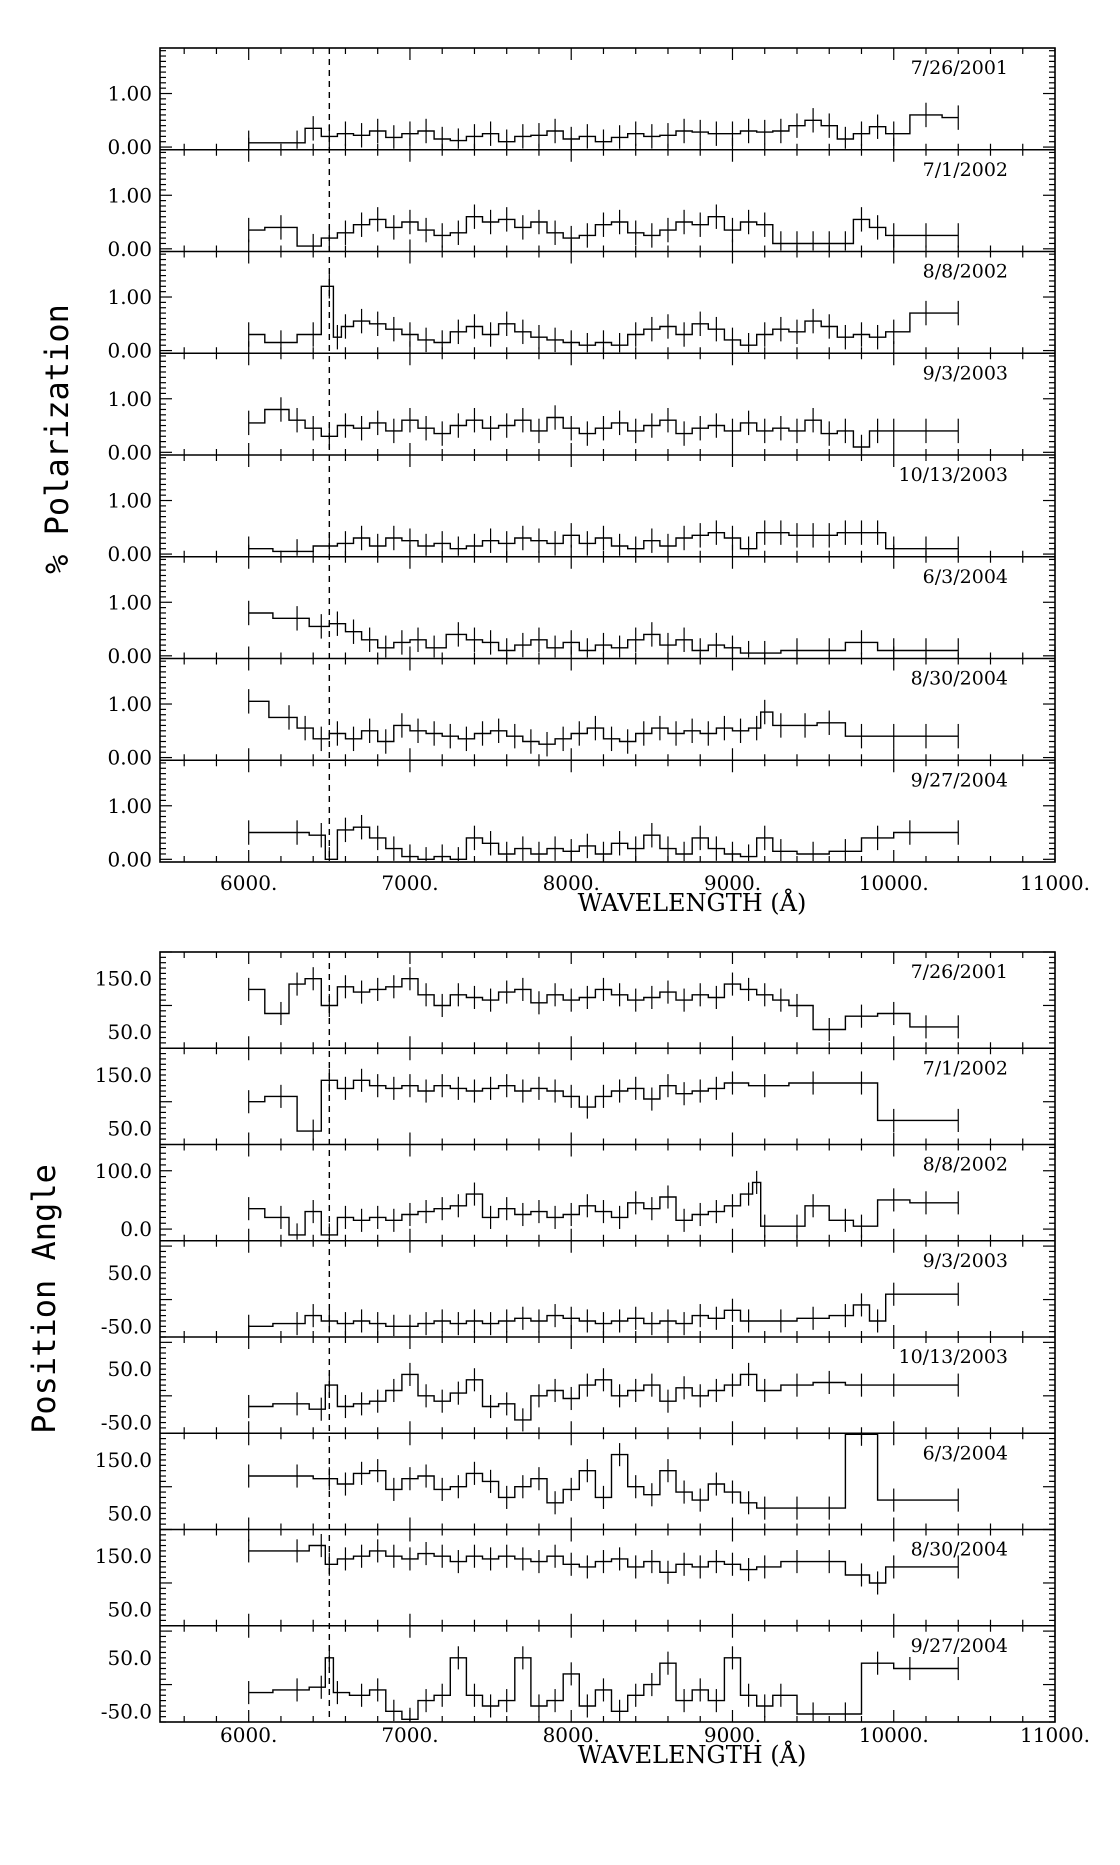 Image resolution: width=1120 pixels, height=1865 pixels. Describe the element at coordinates (692, 902) in the screenshot. I see `polarization-xlabel: WAVELENGTH (Å)` at that location.